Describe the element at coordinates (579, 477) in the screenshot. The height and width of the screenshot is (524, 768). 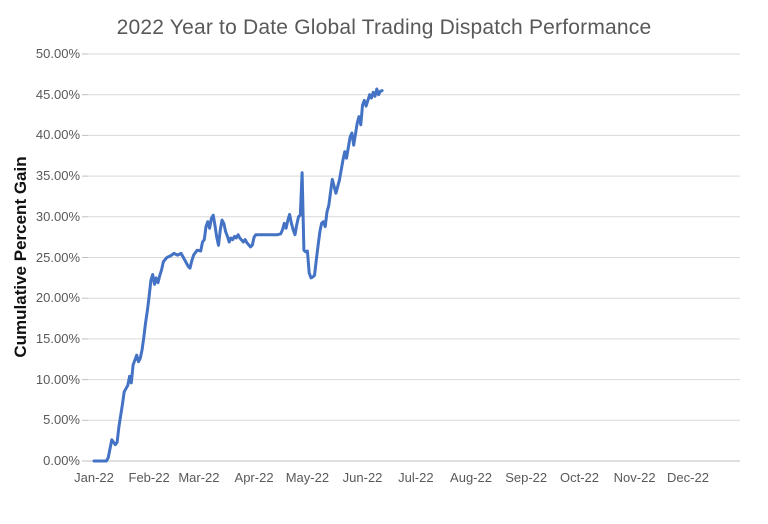
I see `x-tick-label: Oct-22` at that location.